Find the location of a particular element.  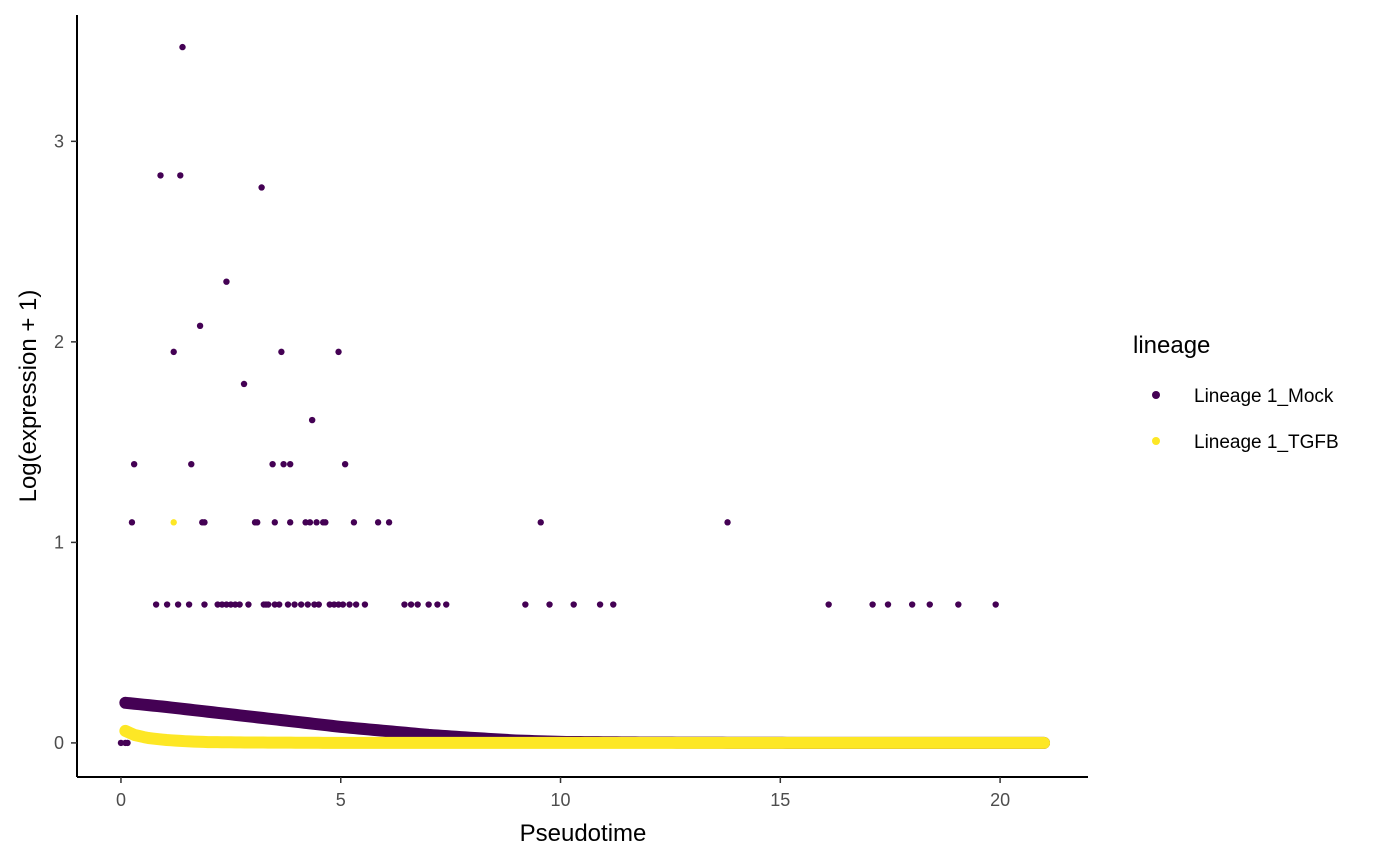

legend-key-tgfb is located at coordinates (1156, 441).